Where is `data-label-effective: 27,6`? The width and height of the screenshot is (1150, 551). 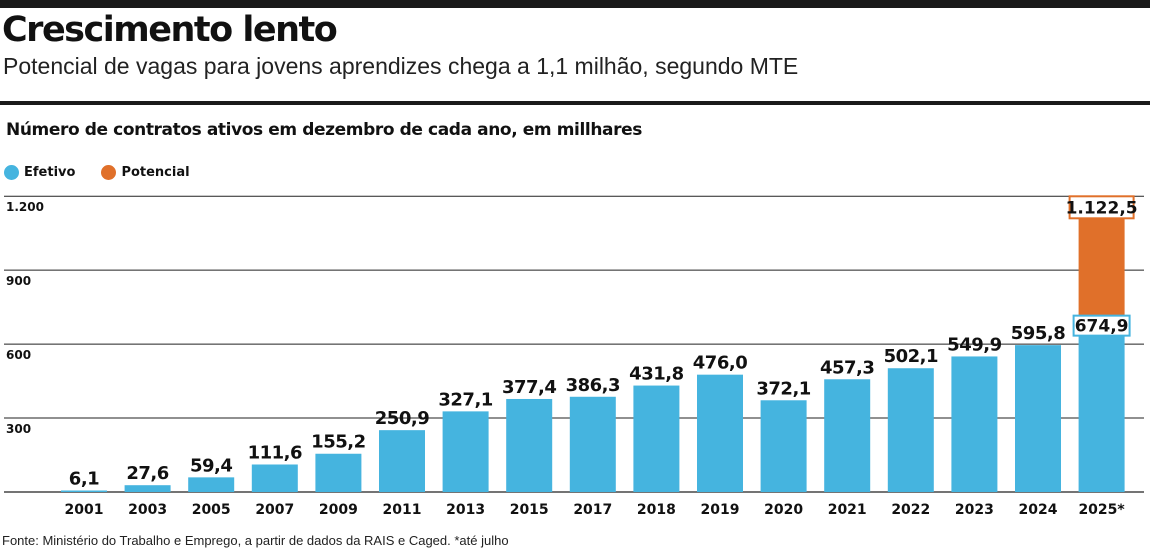
data-label-effective: 27,6 is located at coordinates (147, 473).